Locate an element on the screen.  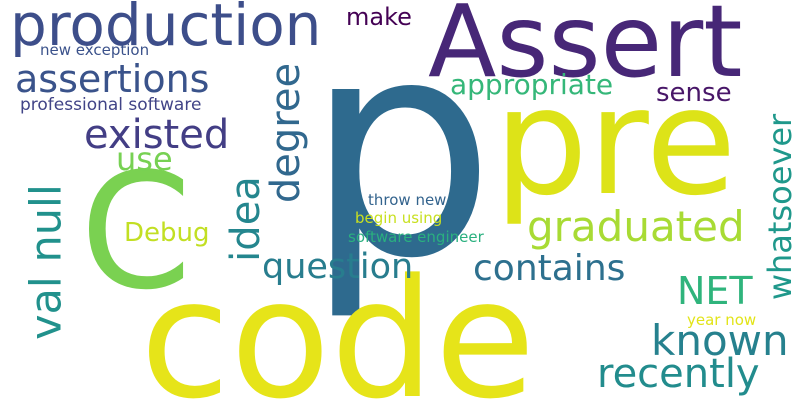
word-idea: idea is located at coordinates (246, 219).